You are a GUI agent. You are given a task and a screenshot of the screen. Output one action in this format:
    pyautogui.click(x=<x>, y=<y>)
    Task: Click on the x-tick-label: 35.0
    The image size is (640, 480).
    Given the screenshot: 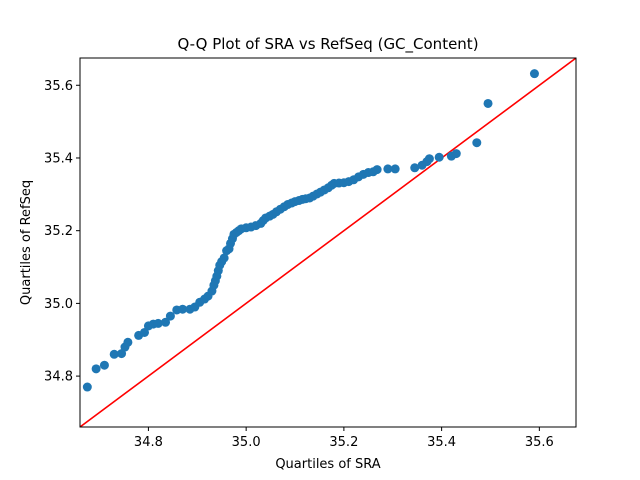 What is the action you would take?
    pyautogui.click(x=246, y=442)
    